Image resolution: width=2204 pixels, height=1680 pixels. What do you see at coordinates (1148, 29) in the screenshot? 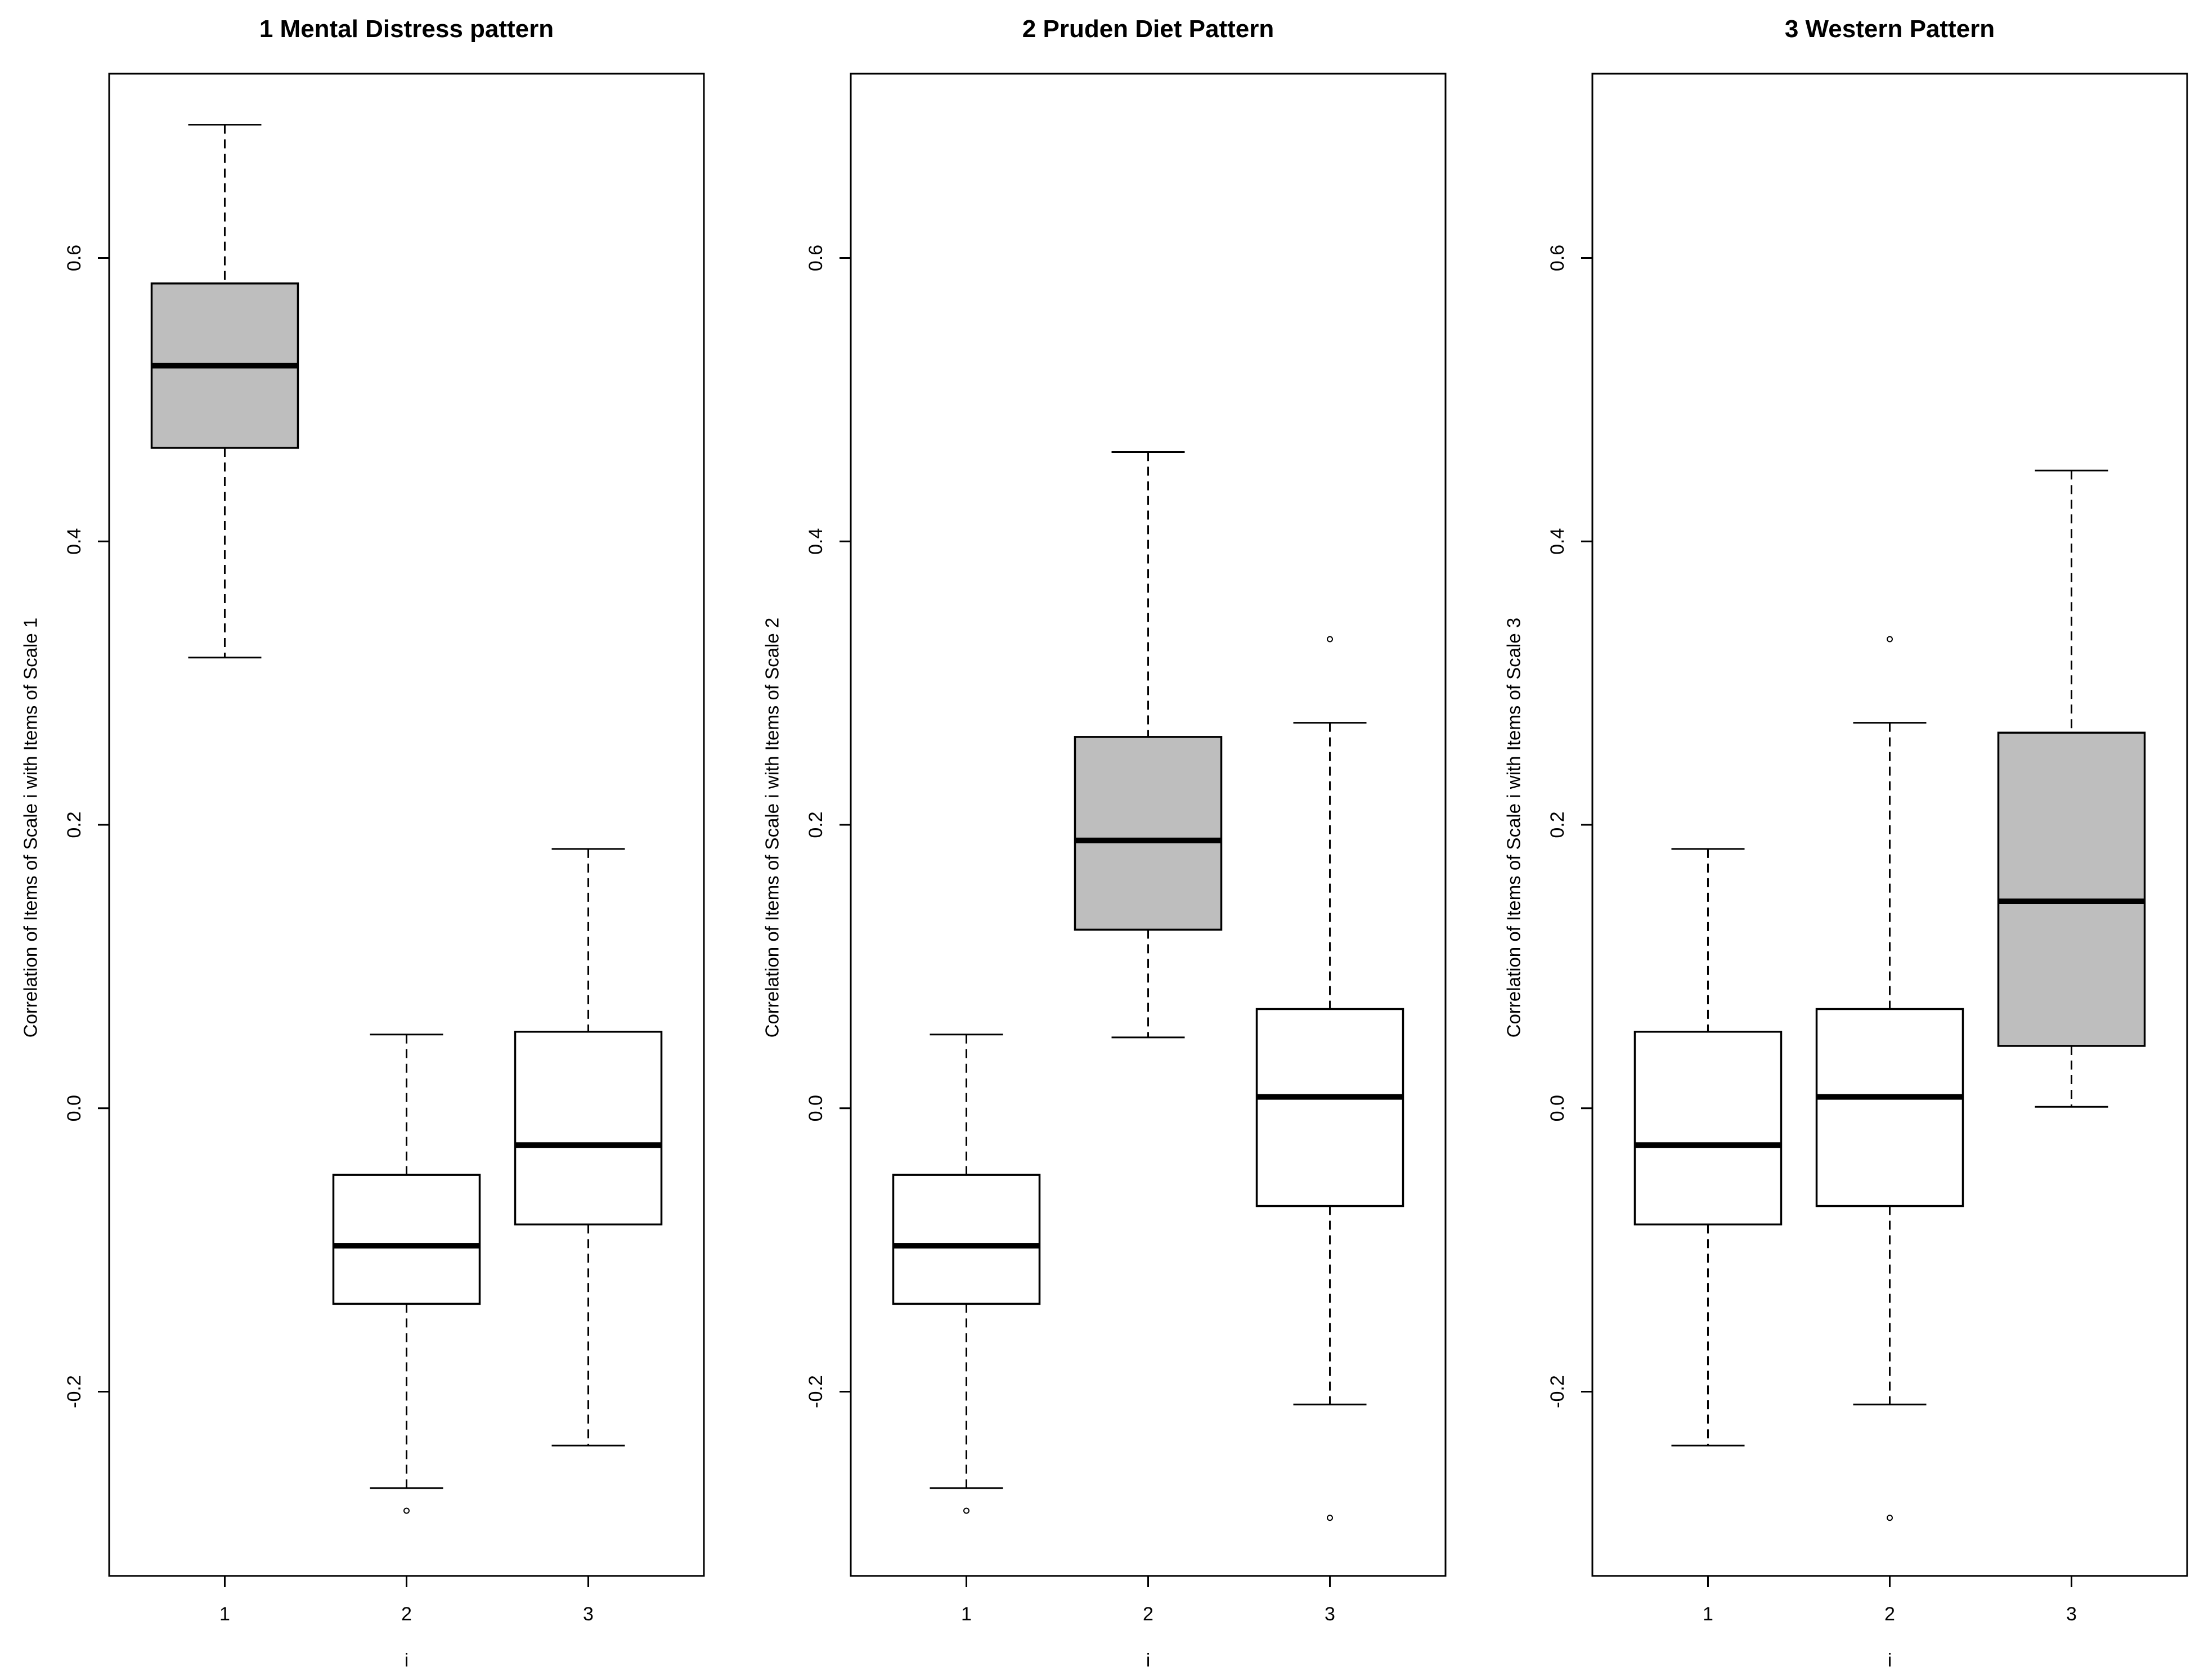
I see `chart-title: 2 Pruden Diet Pattern` at bounding box center [1148, 29].